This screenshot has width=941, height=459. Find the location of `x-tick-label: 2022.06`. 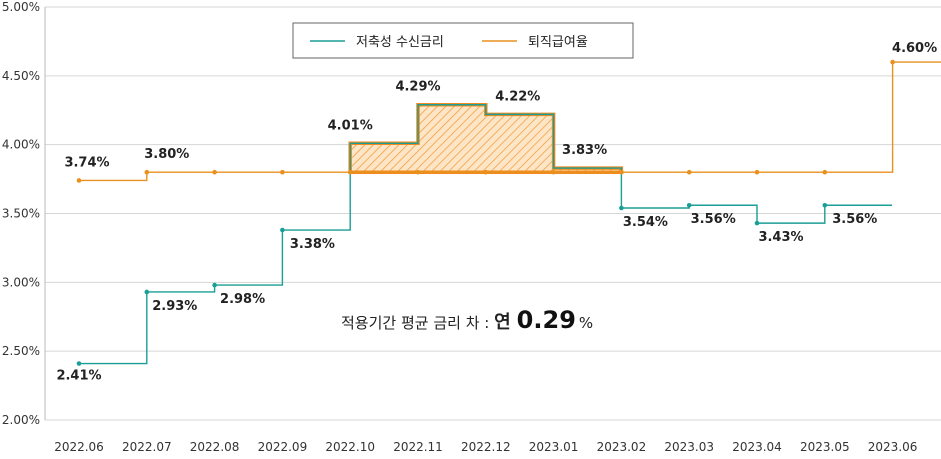

x-tick-label: 2022.06 is located at coordinates (79, 447).